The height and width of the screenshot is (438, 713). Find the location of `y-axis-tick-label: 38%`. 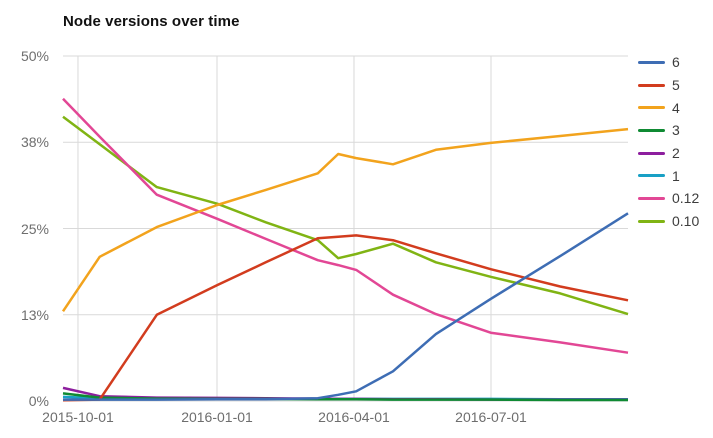

y-axis-tick-label: 38% is located at coordinates (34, 142).